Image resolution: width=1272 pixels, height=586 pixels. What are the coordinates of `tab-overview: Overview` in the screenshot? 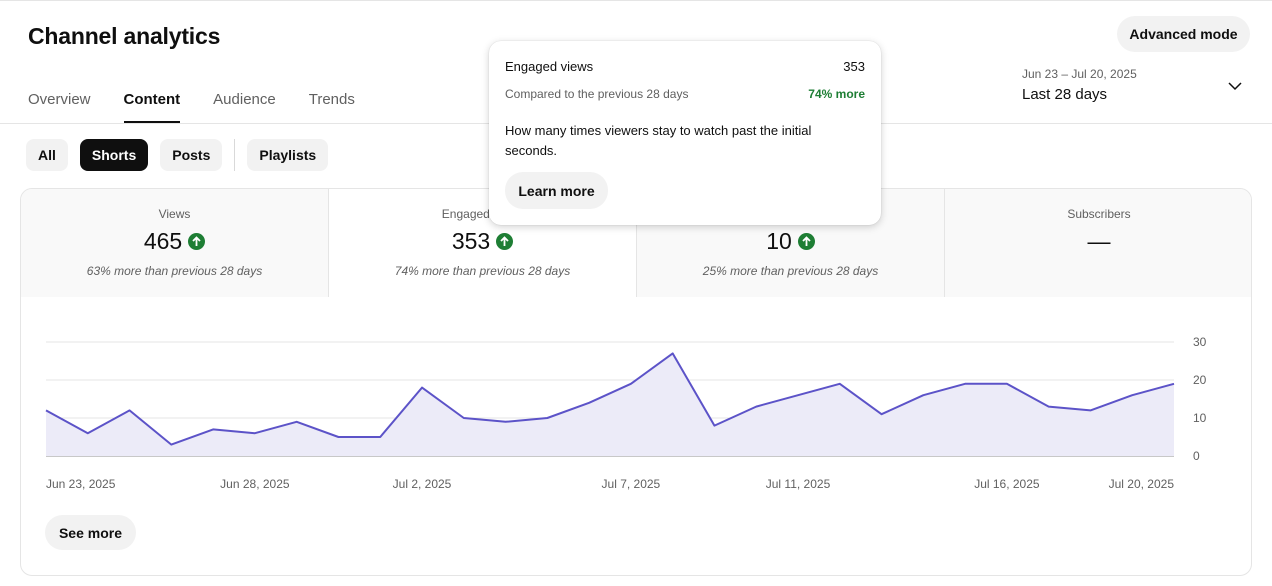 It's located at (59, 99).